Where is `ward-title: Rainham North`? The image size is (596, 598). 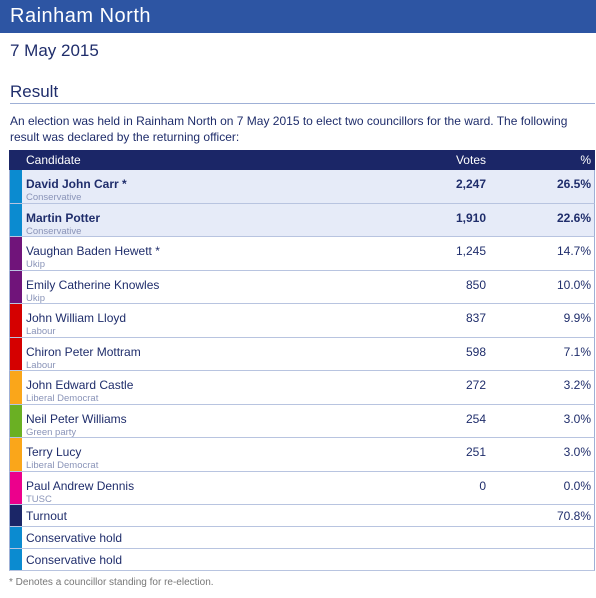
ward-title: Rainham North is located at coordinates (81, 16).